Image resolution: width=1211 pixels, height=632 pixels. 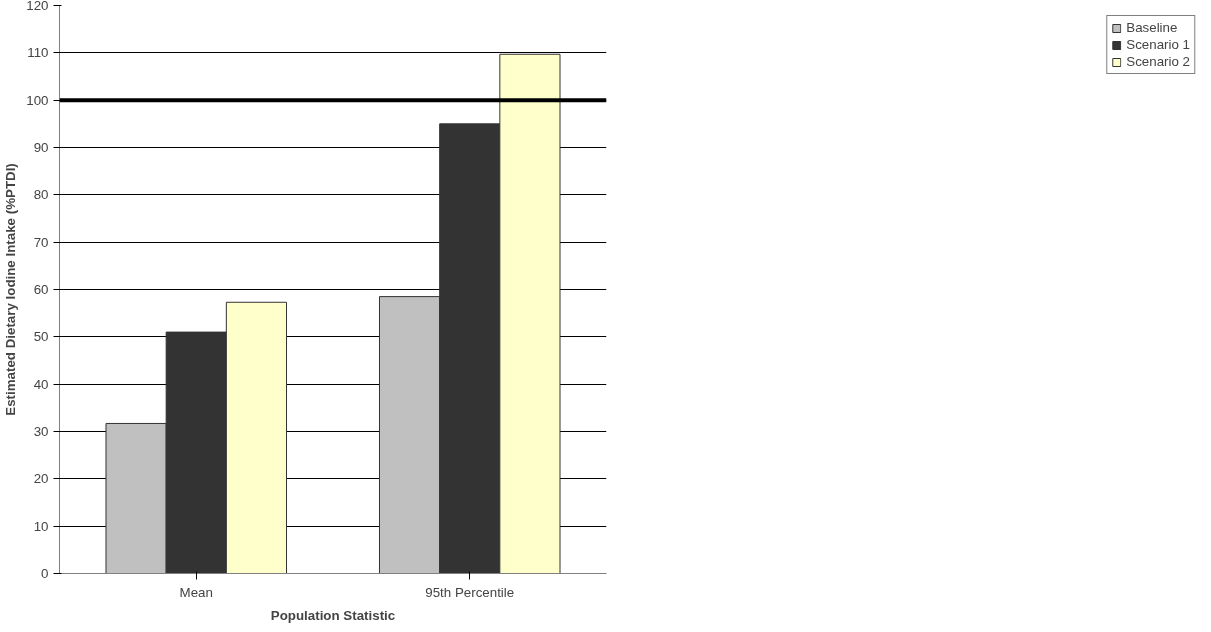 What do you see at coordinates (41, 384) in the screenshot?
I see `y-tick-label: 40` at bounding box center [41, 384].